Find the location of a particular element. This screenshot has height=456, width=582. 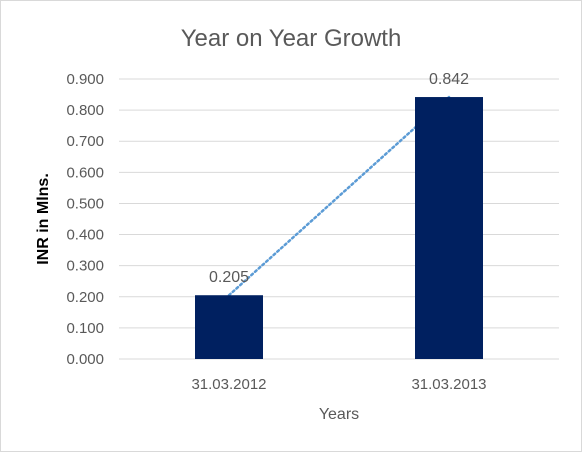

y-tick-label: 0.200 is located at coordinates (85, 297).